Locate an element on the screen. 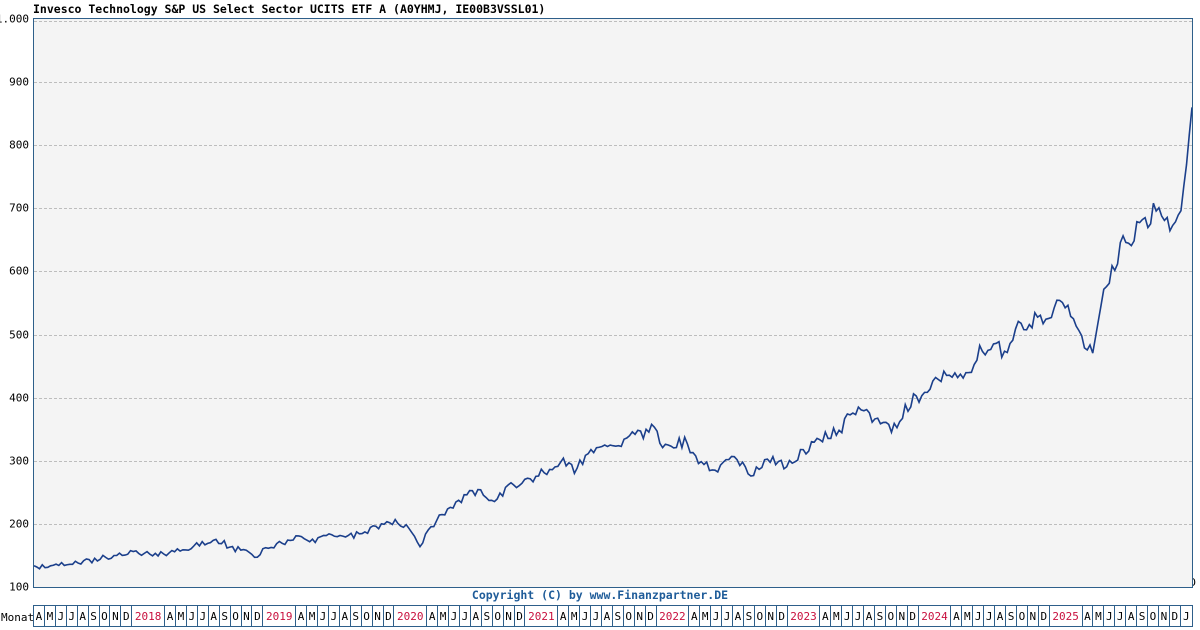  x-axis-year-label: 2019 is located at coordinates (280, 616).